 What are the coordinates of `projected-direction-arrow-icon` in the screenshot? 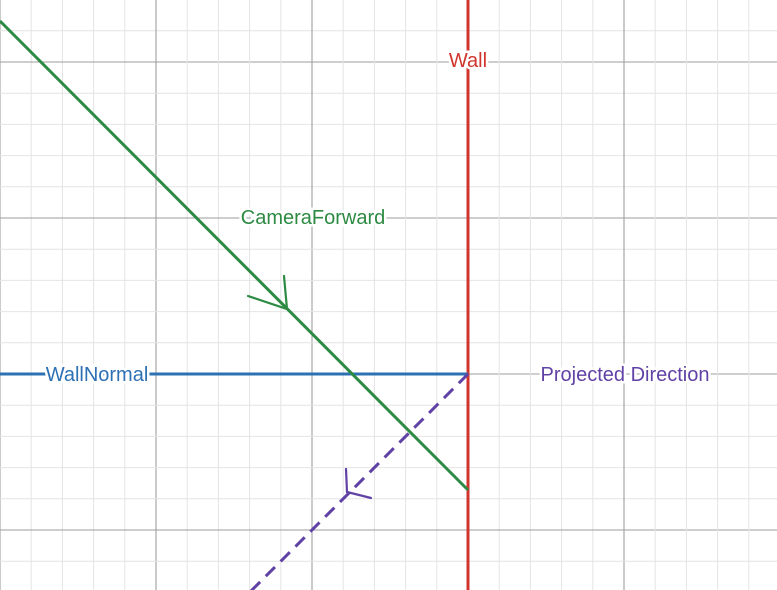 It's located at (358, 483).